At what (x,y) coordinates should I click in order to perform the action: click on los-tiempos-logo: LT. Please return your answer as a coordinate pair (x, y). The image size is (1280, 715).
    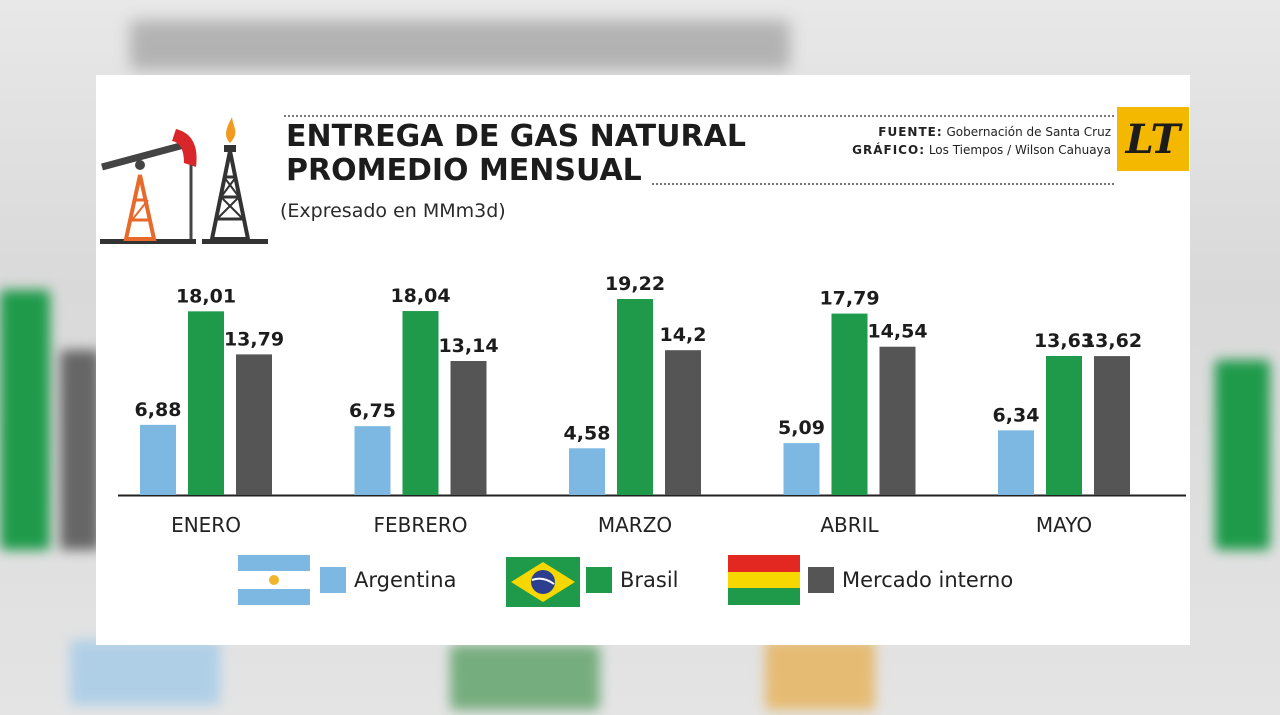
    Looking at the image, I should click on (1153, 139).